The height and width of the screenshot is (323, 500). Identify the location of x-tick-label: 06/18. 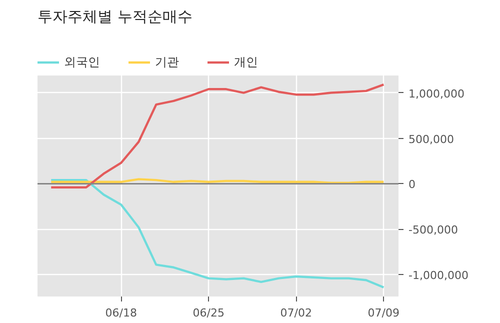
(121, 313).